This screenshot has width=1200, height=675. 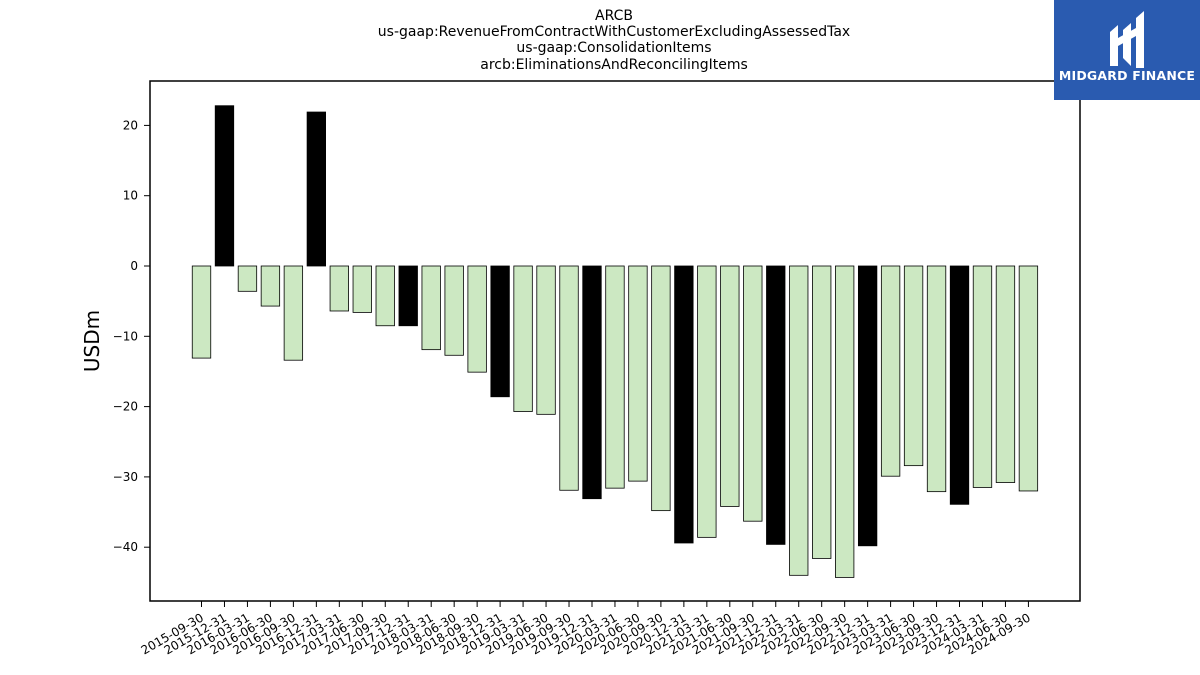 I want to click on y-tick-label: −30, so click(x=125, y=477).